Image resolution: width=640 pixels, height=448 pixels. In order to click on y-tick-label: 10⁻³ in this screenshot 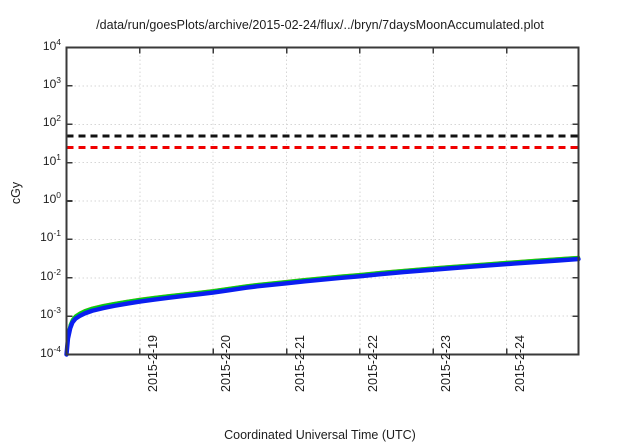, I will do `click(50, 313)`.